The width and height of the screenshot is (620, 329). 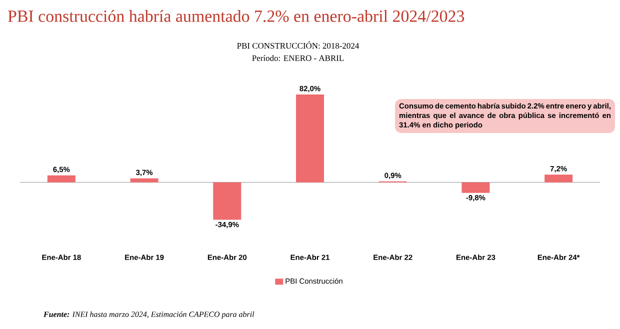 I want to click on text: Período: ENERO - ABRIL, so click(x=298, y=58).